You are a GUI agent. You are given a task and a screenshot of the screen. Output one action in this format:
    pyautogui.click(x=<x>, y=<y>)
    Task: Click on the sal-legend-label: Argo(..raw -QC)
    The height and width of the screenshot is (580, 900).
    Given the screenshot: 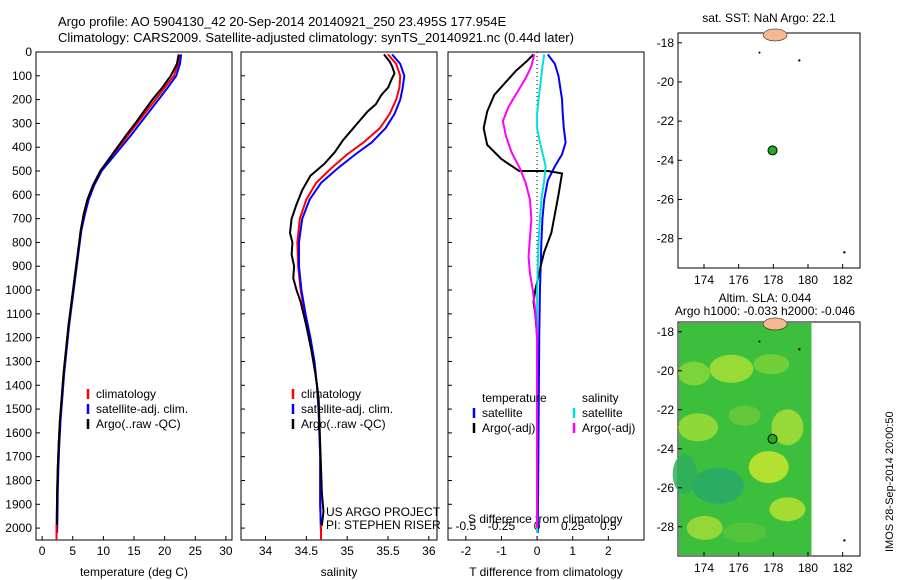 What is the action you would take?
    pyautogui.click(x=343, y=424)
    